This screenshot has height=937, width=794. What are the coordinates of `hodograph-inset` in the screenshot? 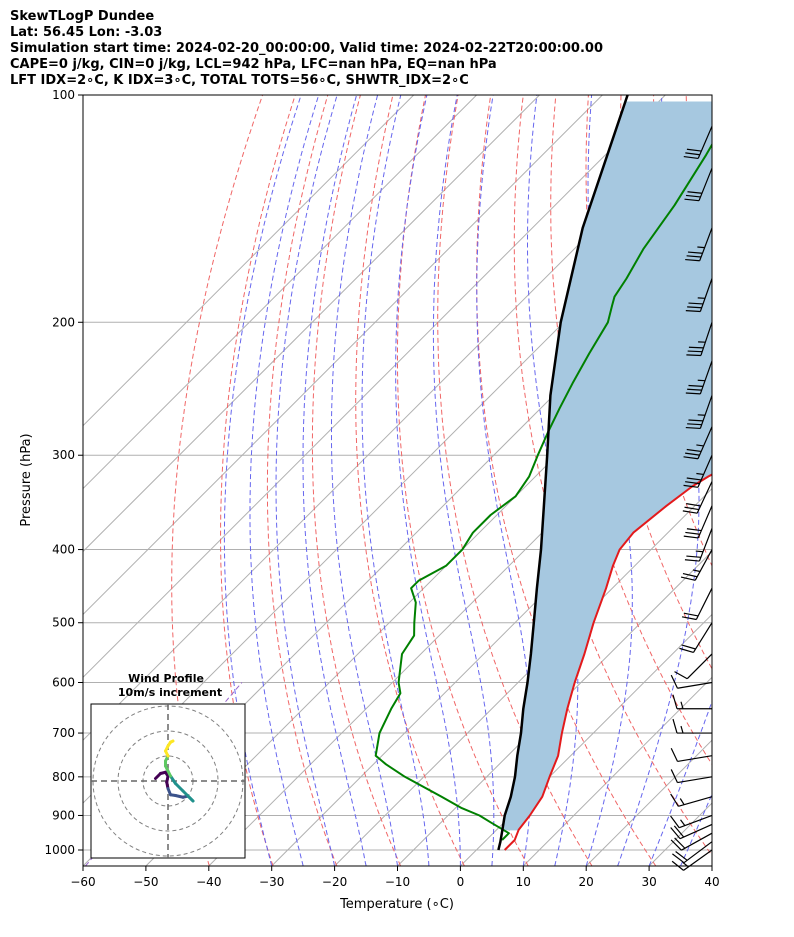 It's located at (168, 781).